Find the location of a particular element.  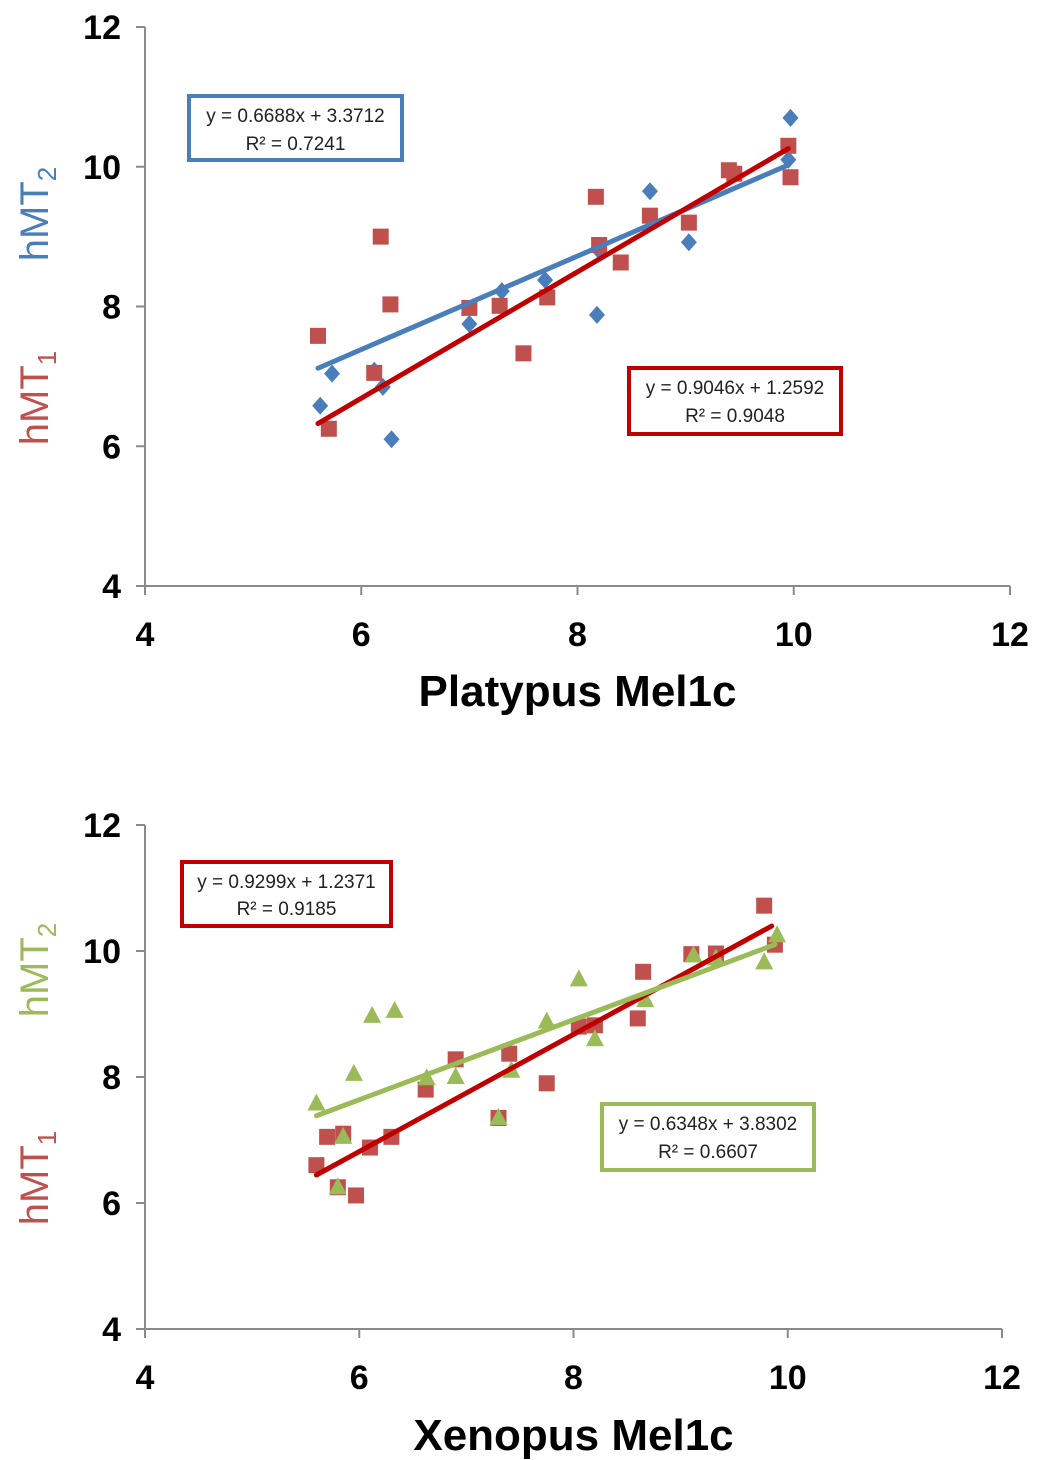

x-axis-label: Platypus Mel1c is located at coordinates (578, 691).